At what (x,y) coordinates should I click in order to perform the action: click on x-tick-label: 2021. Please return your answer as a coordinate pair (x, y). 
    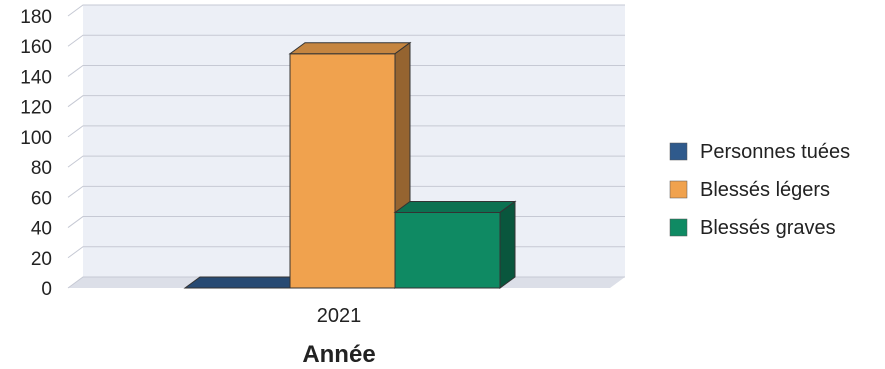
    Looking at the image, I should click on (339, 316).